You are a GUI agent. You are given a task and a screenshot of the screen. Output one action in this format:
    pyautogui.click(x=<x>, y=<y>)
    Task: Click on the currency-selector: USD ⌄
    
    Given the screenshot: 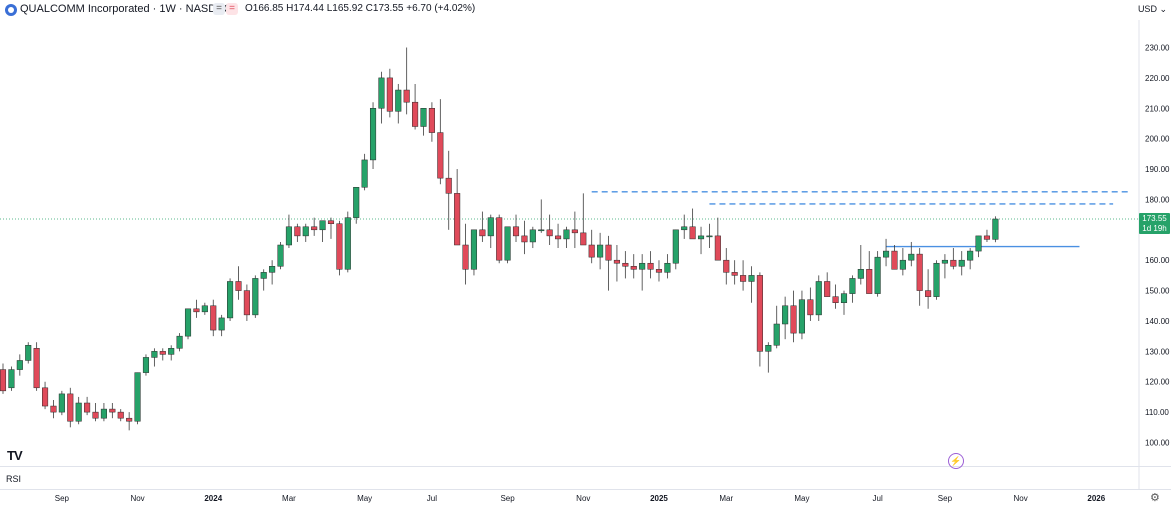 What is the action you would take?
    pyautogui.click(x=1152, y=9)
    